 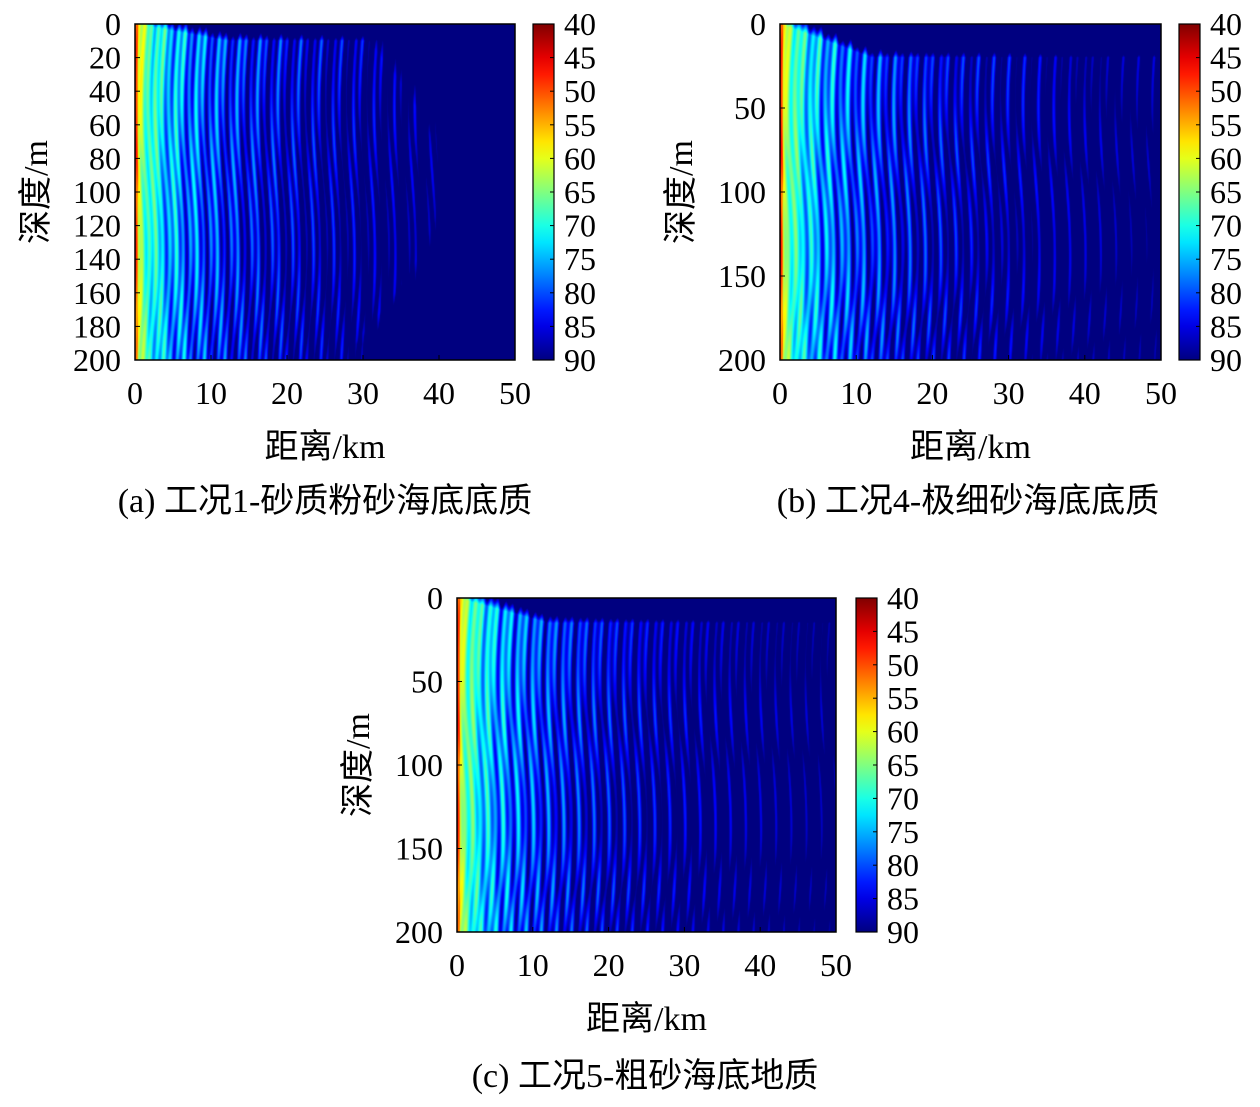 I want to click on y-tick-label: 120, so click(x=97, y=226).